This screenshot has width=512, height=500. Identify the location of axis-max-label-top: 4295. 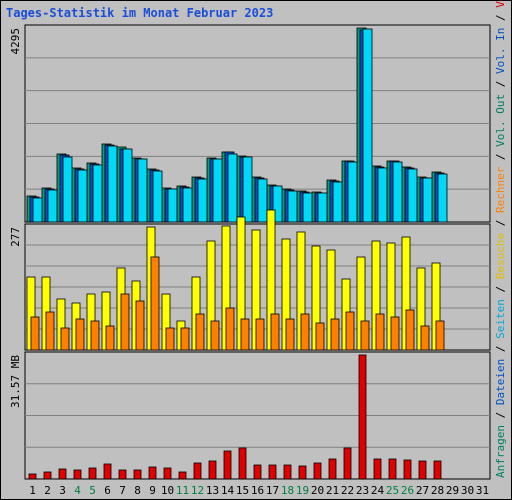
(15, 41).